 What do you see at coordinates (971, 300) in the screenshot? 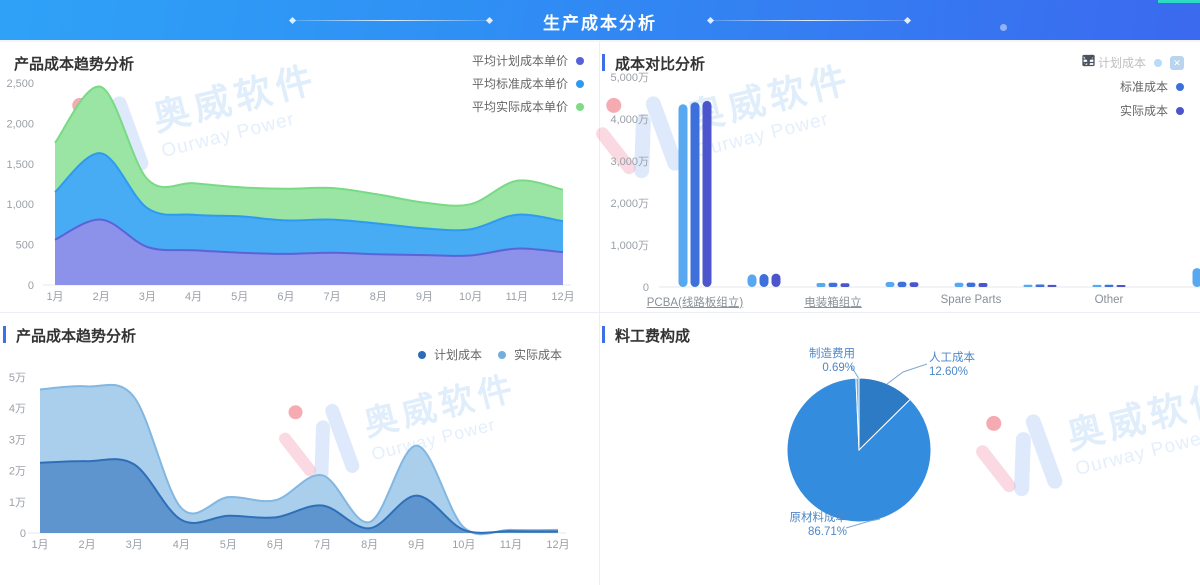
I see `bar-category-label: Spare Parts` at bounding box center [971, 300].